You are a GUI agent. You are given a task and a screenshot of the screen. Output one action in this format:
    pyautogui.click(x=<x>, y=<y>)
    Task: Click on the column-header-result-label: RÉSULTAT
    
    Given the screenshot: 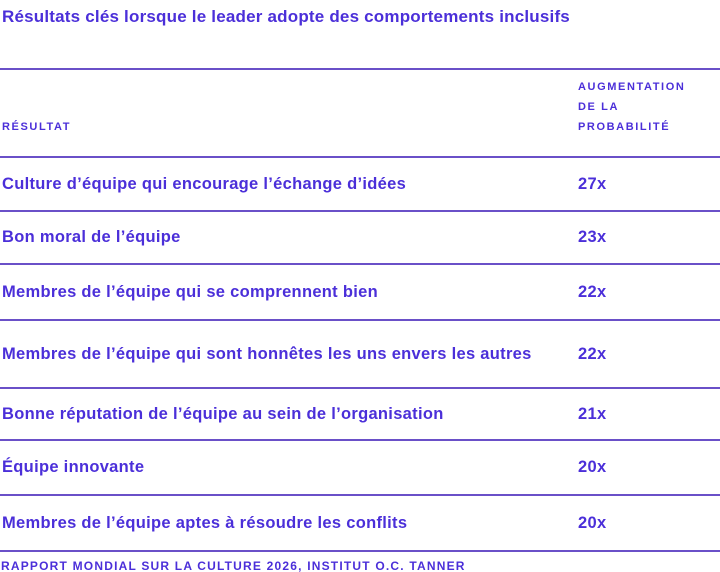 What is the action you would take?
    pyautogui.click(x=37, y=127)
    